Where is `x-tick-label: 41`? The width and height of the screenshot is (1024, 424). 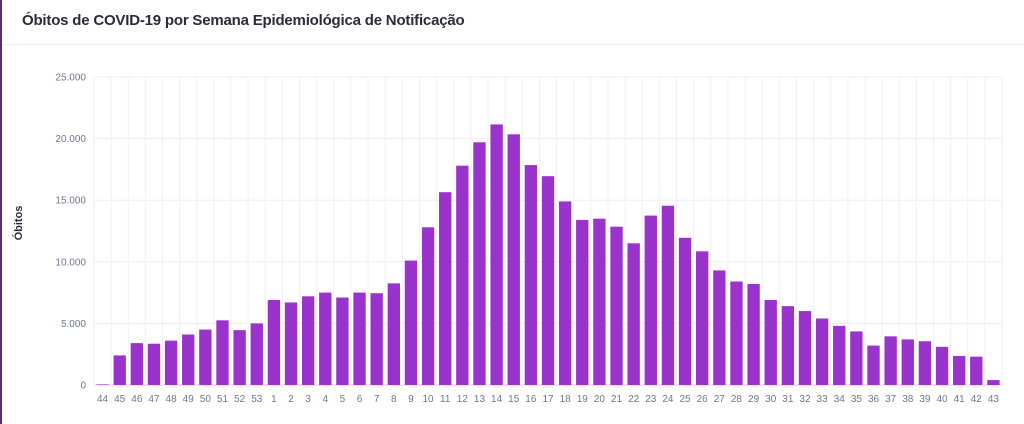 x-tick-label: 41 is located at coordinates (960, 399).